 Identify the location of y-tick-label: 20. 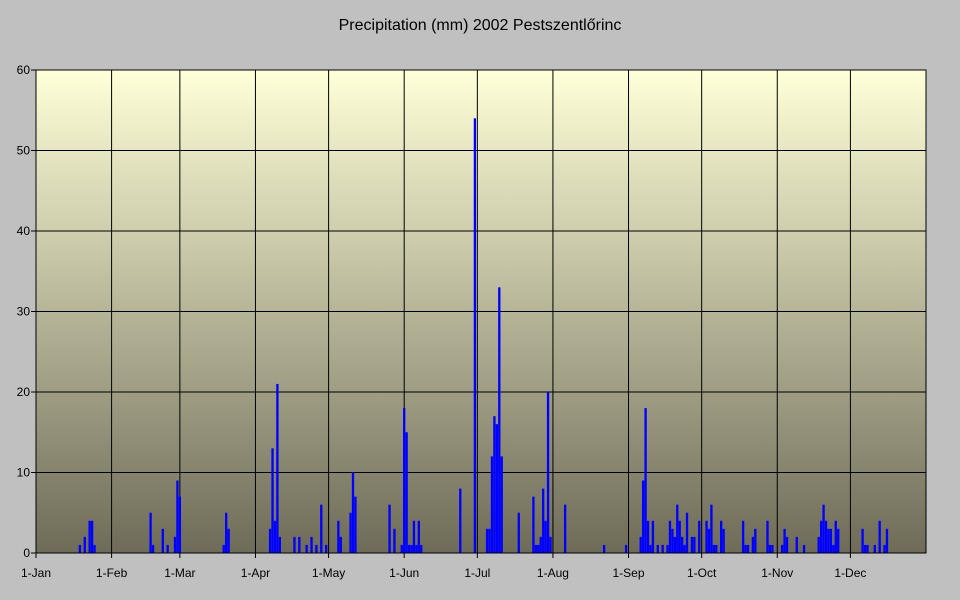
(24, 392).